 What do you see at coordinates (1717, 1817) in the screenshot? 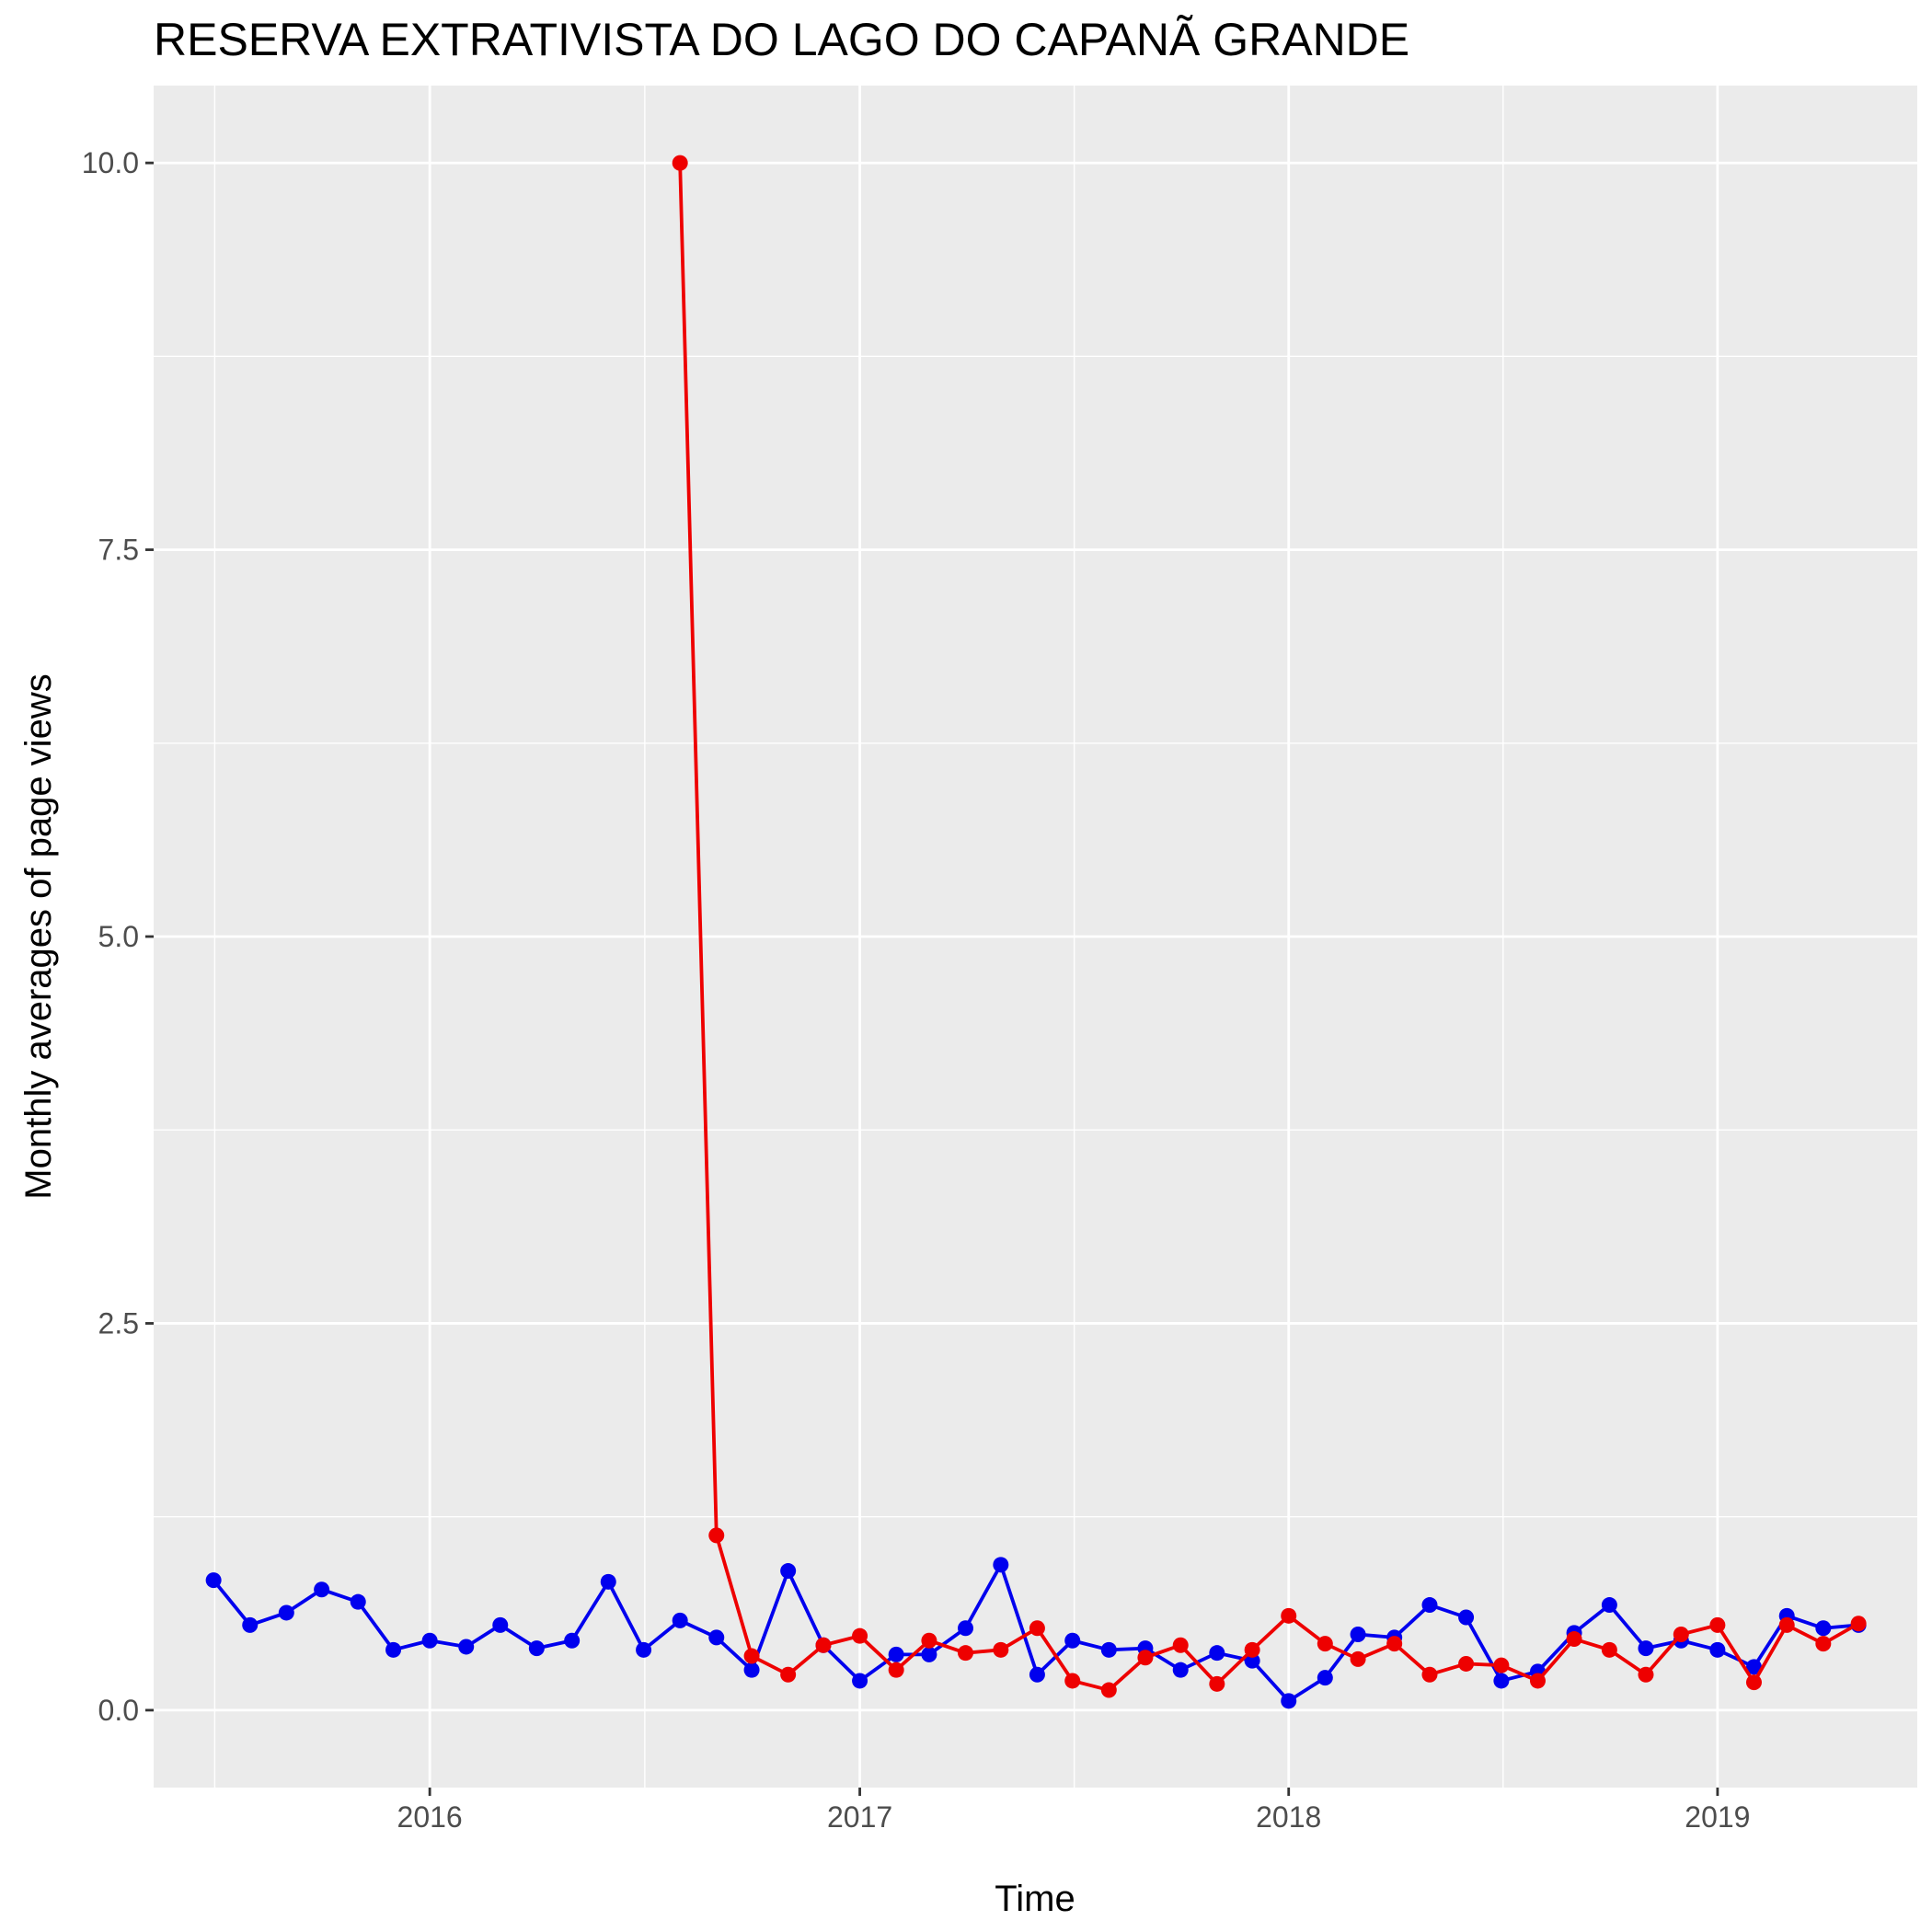
I see `x-tick-label: 2019` at bounding box center [1717, 1817].